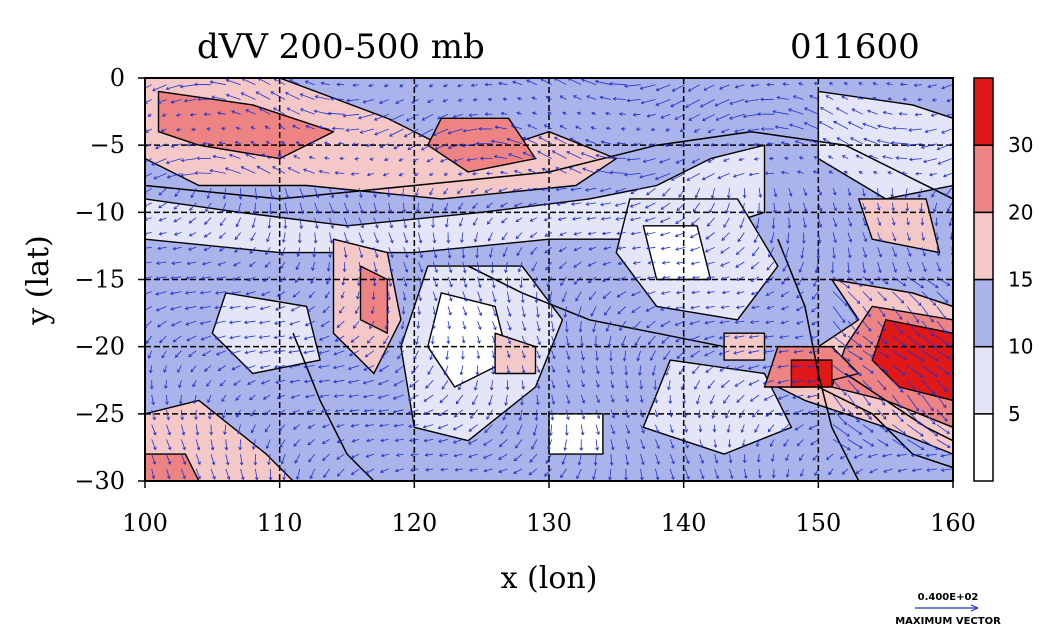 The image size is (1056, 631). What do you see at coordinates (1014, 414) in the screenshot?
I see `colorbar-label: 5` at bounding box center [1014, 414].